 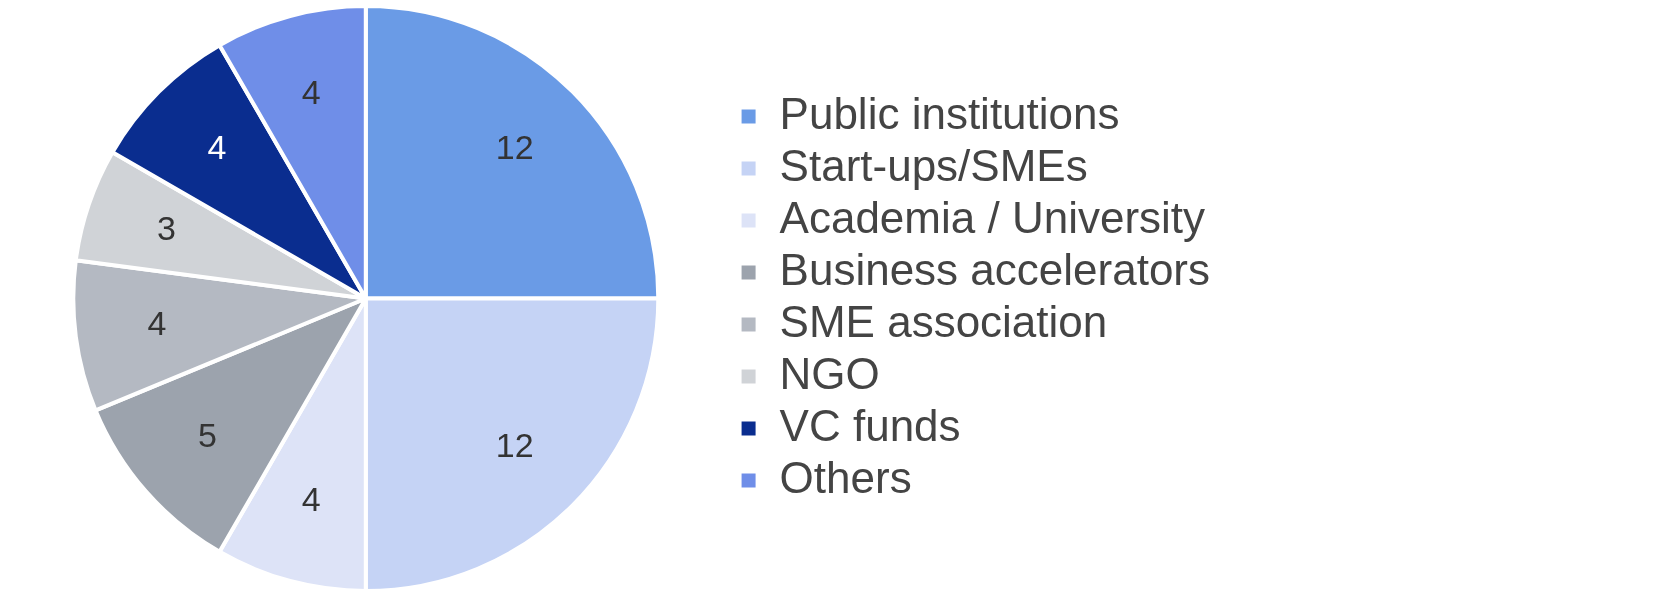 What do you see at coordinates (166, 228) in the screenshot?
I see `data-label: 3` at bounding box center [166, 228].